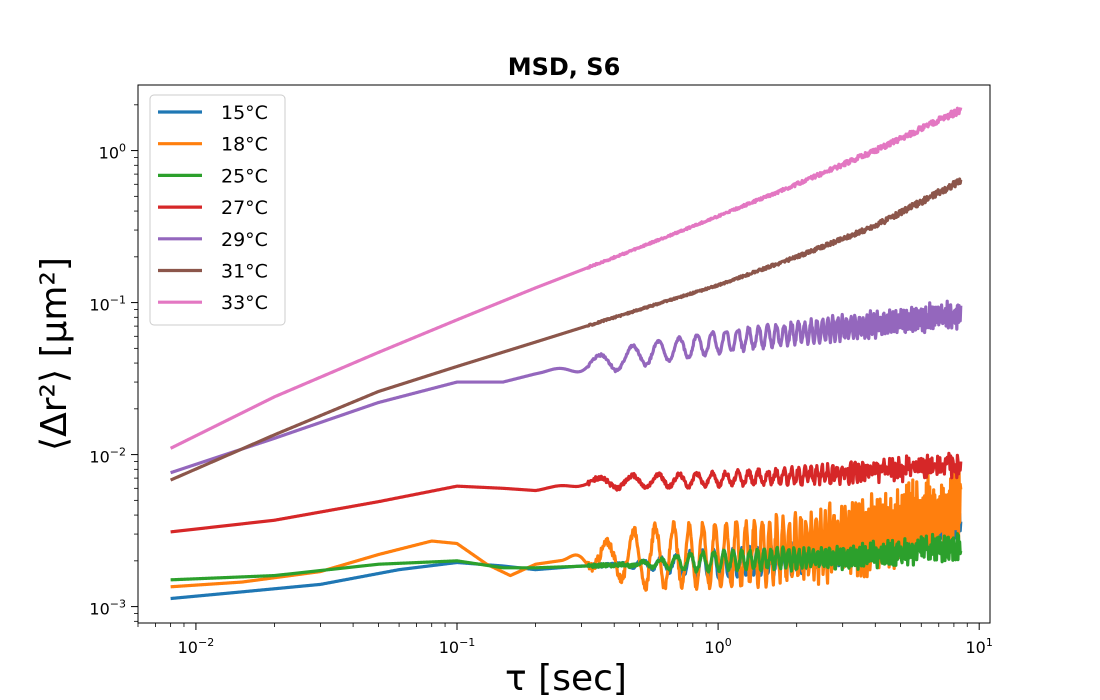  Describe the element at coordinates (564, 67) in the screenshot. I see `chart-title: MSD, S6` at that location.